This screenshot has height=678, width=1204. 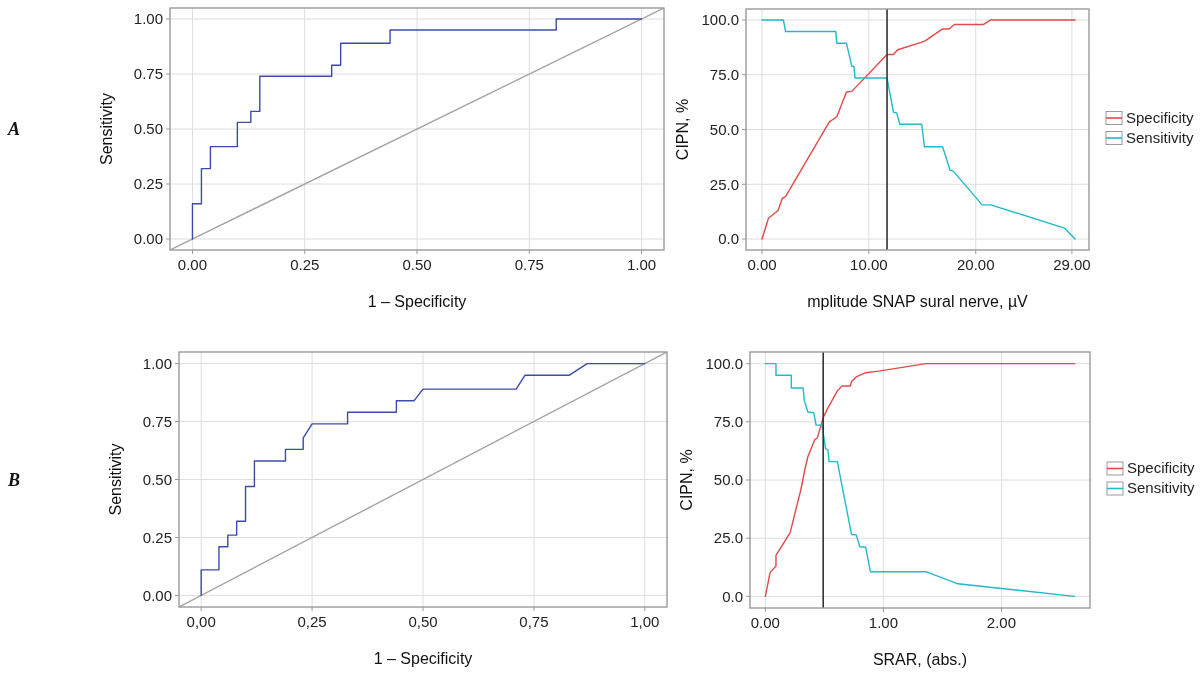 What do you see at coordinates (920, 659) in the screenshot?
I see `x-axis-title: SRAR, (abs.)` at bounding box center [920, 659].